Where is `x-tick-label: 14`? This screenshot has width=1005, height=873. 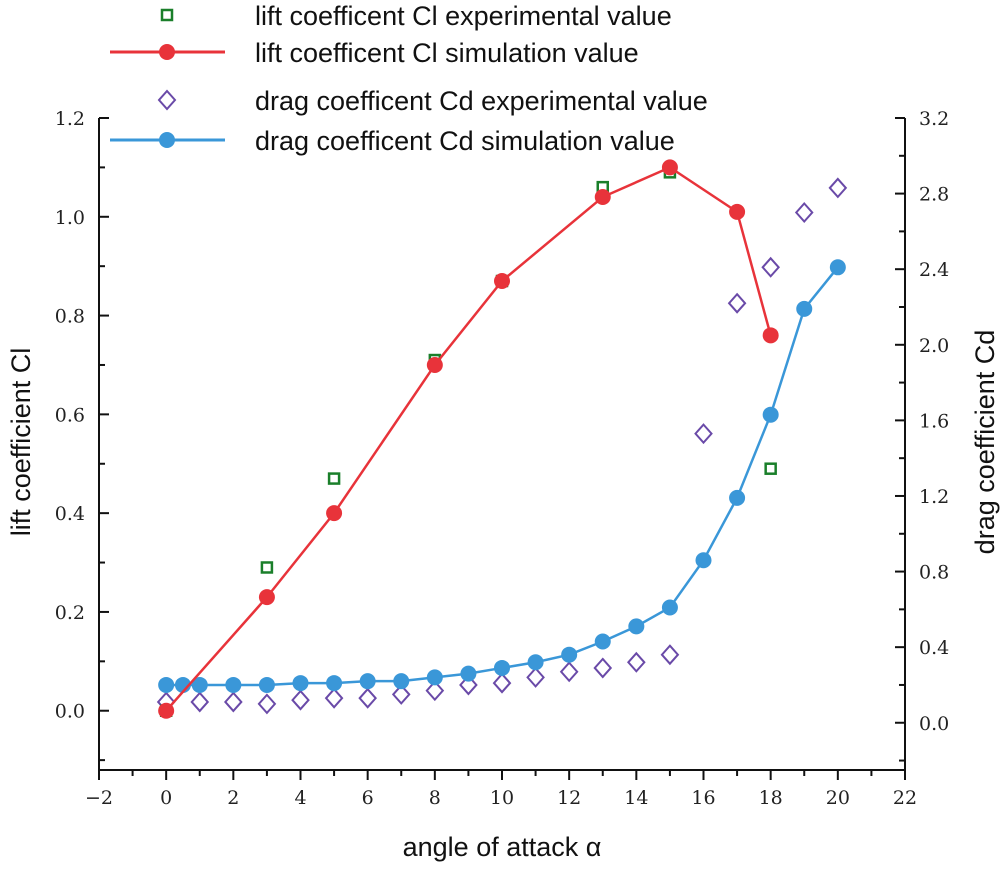
x-tick-label: 14 is located at coordinates (636, 798).